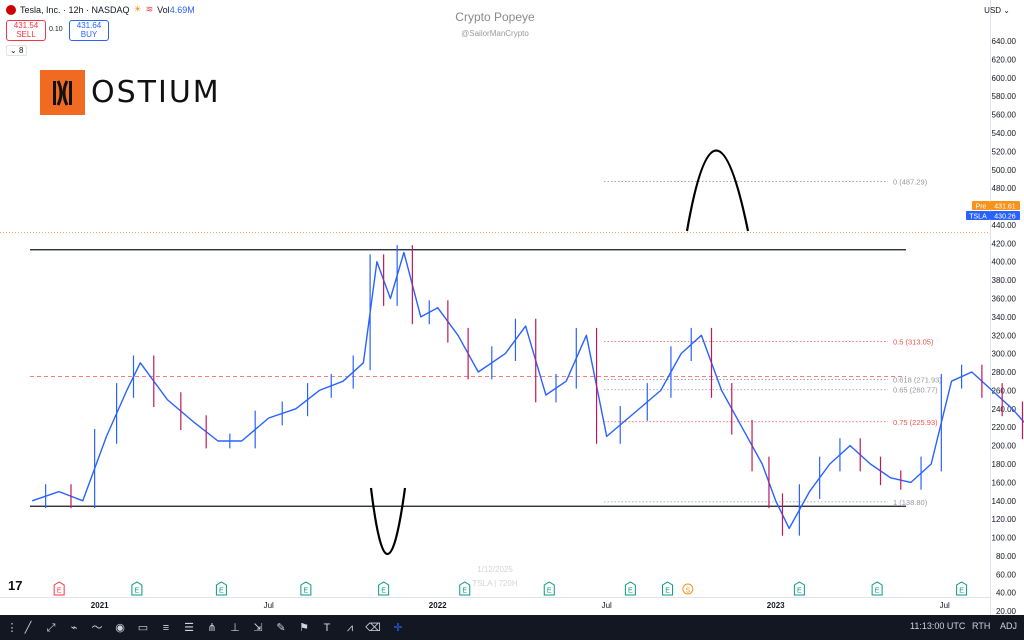  I want to click on currency-selector: USD ⌄, so click(997, 10).